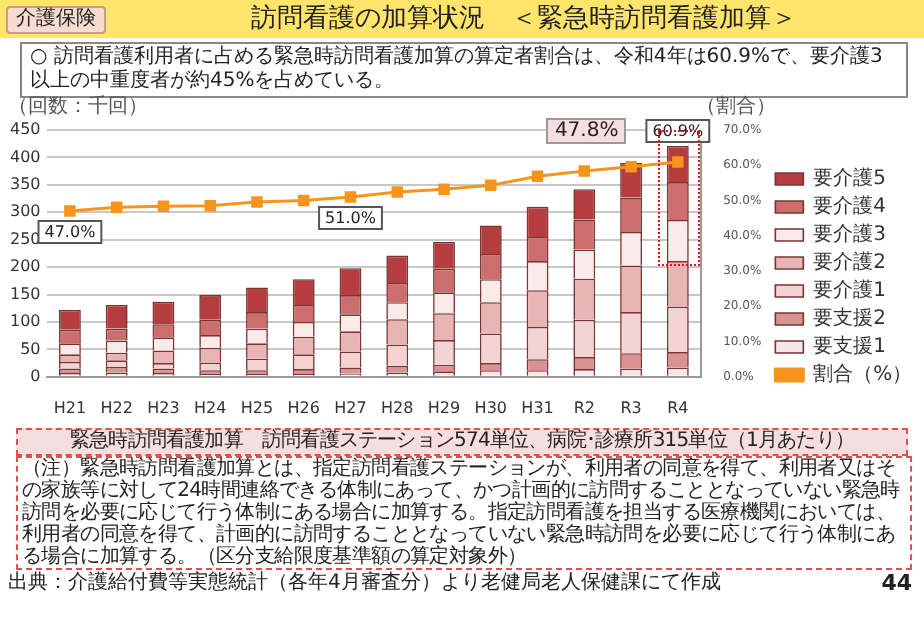 This screenshot has width=924, height=640. What do you see at coordinates (850, 206) in the screenshot?
I see `legend-label: 要介護4` at bounding box center [850, 206].